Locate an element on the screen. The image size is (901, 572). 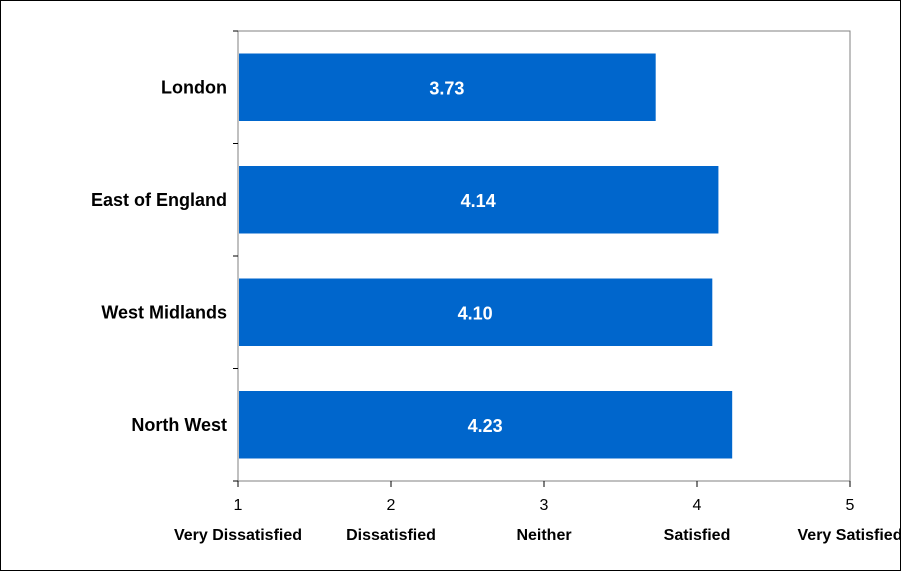
x-tick-word: Neither is located at coordinates (543, 535).